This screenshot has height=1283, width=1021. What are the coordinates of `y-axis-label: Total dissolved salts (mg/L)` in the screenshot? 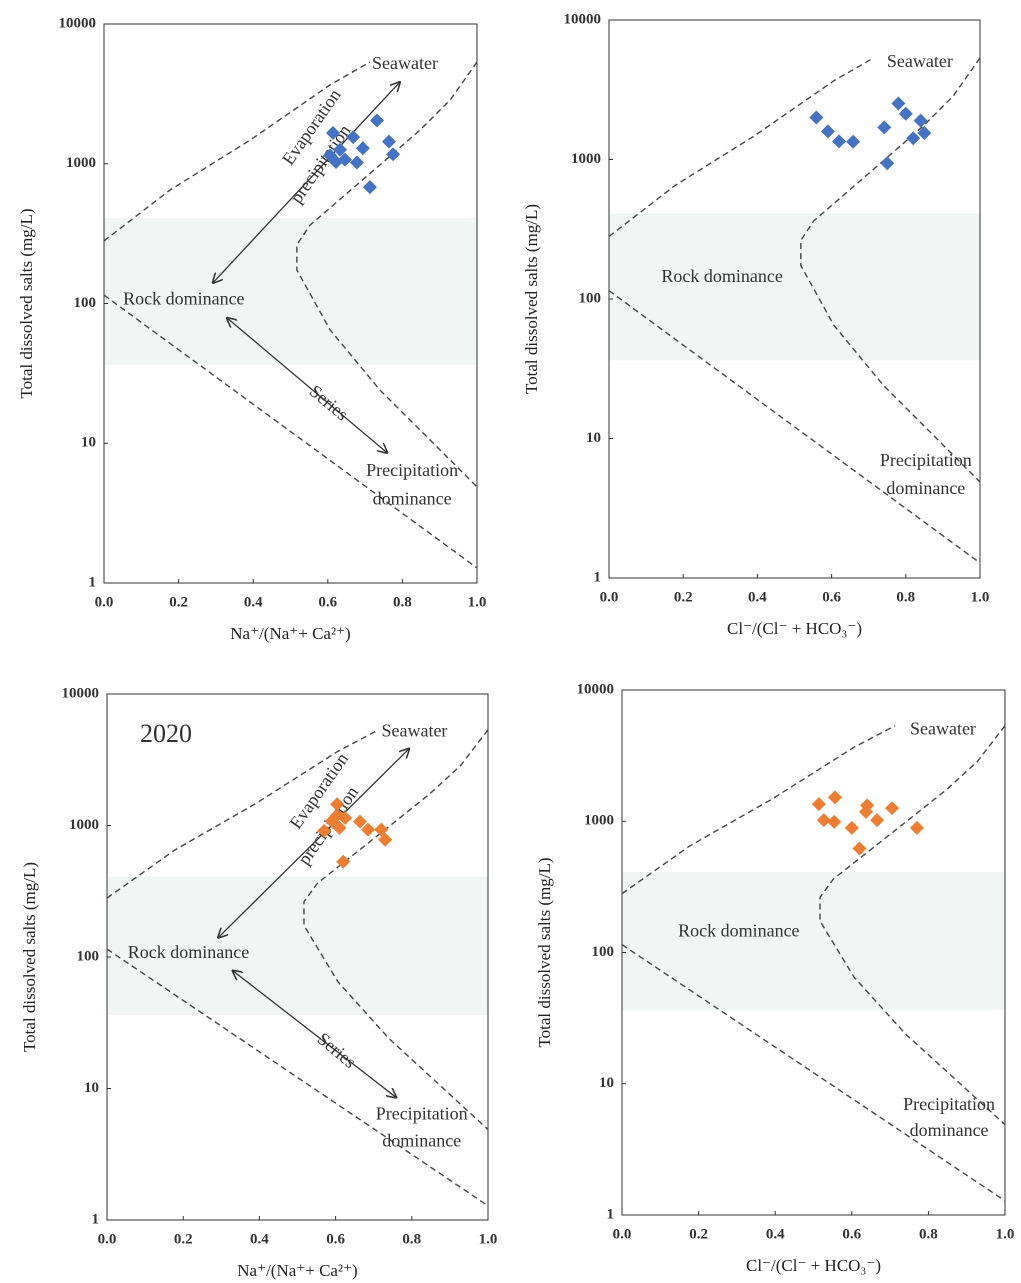 It's located at (531, 299).